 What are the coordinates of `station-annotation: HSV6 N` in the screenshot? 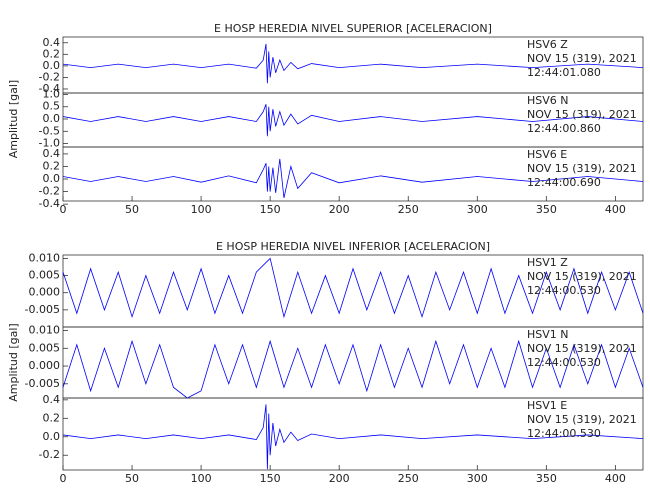 It's located at (548, 100).